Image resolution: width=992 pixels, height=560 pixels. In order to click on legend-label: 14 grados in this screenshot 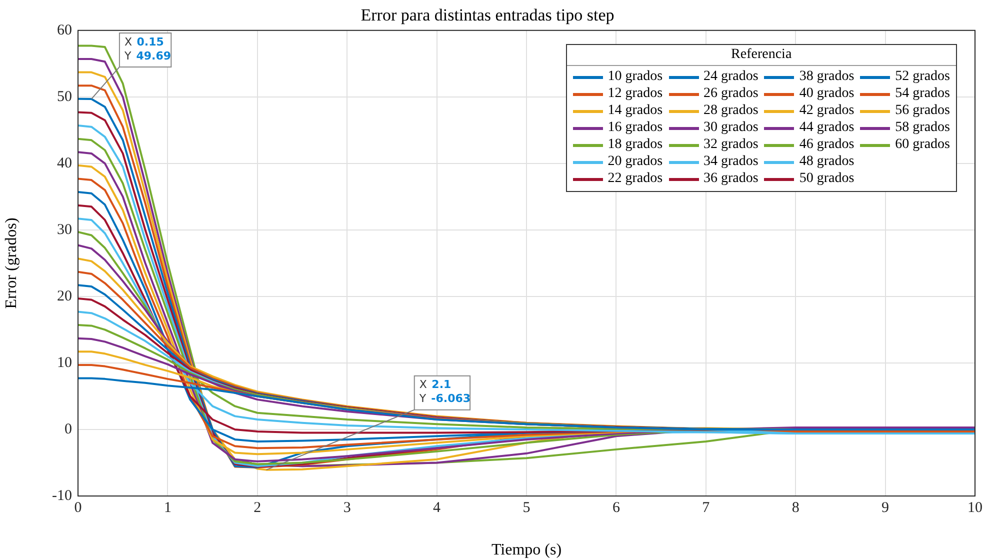, I will do `click(635, 111)`.